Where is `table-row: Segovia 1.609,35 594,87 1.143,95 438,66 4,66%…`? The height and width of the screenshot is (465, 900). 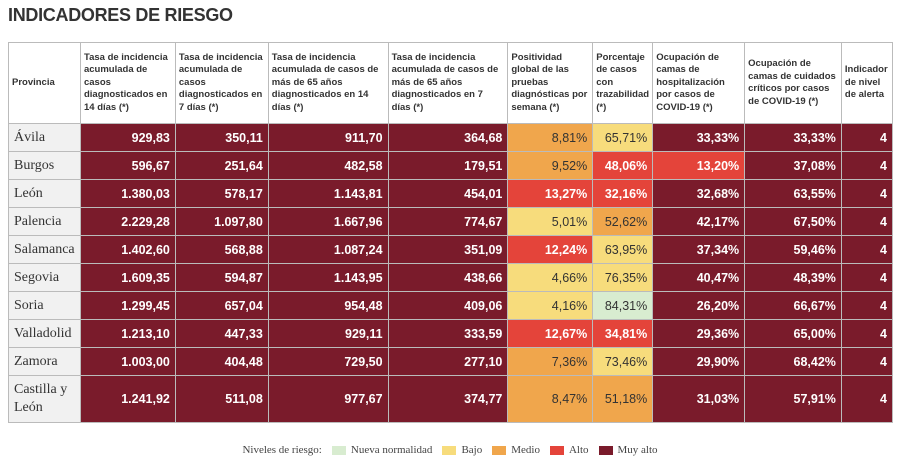 table-row: Segovia 1.609,35 594,87 1.143,95 438,66 4,66%… is located at coordinates (451, 277).